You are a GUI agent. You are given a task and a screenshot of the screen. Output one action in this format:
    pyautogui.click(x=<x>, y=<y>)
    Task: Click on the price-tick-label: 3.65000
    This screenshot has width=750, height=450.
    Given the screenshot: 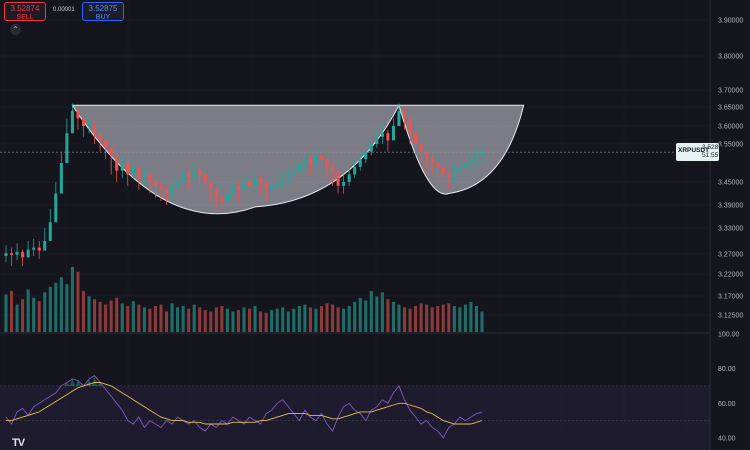 What is the action you would take?
    pyautogui.click(x=730, y=108)
    